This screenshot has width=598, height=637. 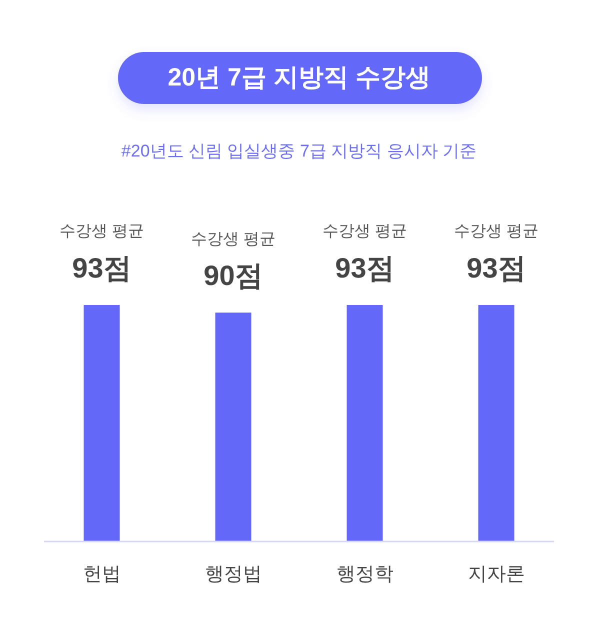 I want to click on category-label: 지자론, so click(x=496, y=575).